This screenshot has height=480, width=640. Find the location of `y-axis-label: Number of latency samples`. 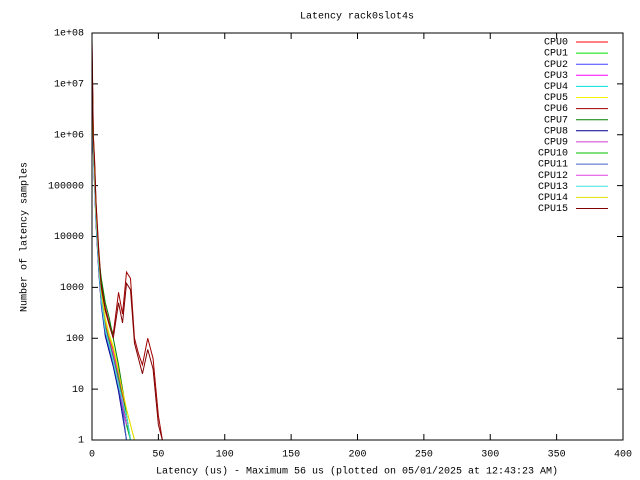

y-axis-label: Number of latency samples is located at coordinates (25, 237).